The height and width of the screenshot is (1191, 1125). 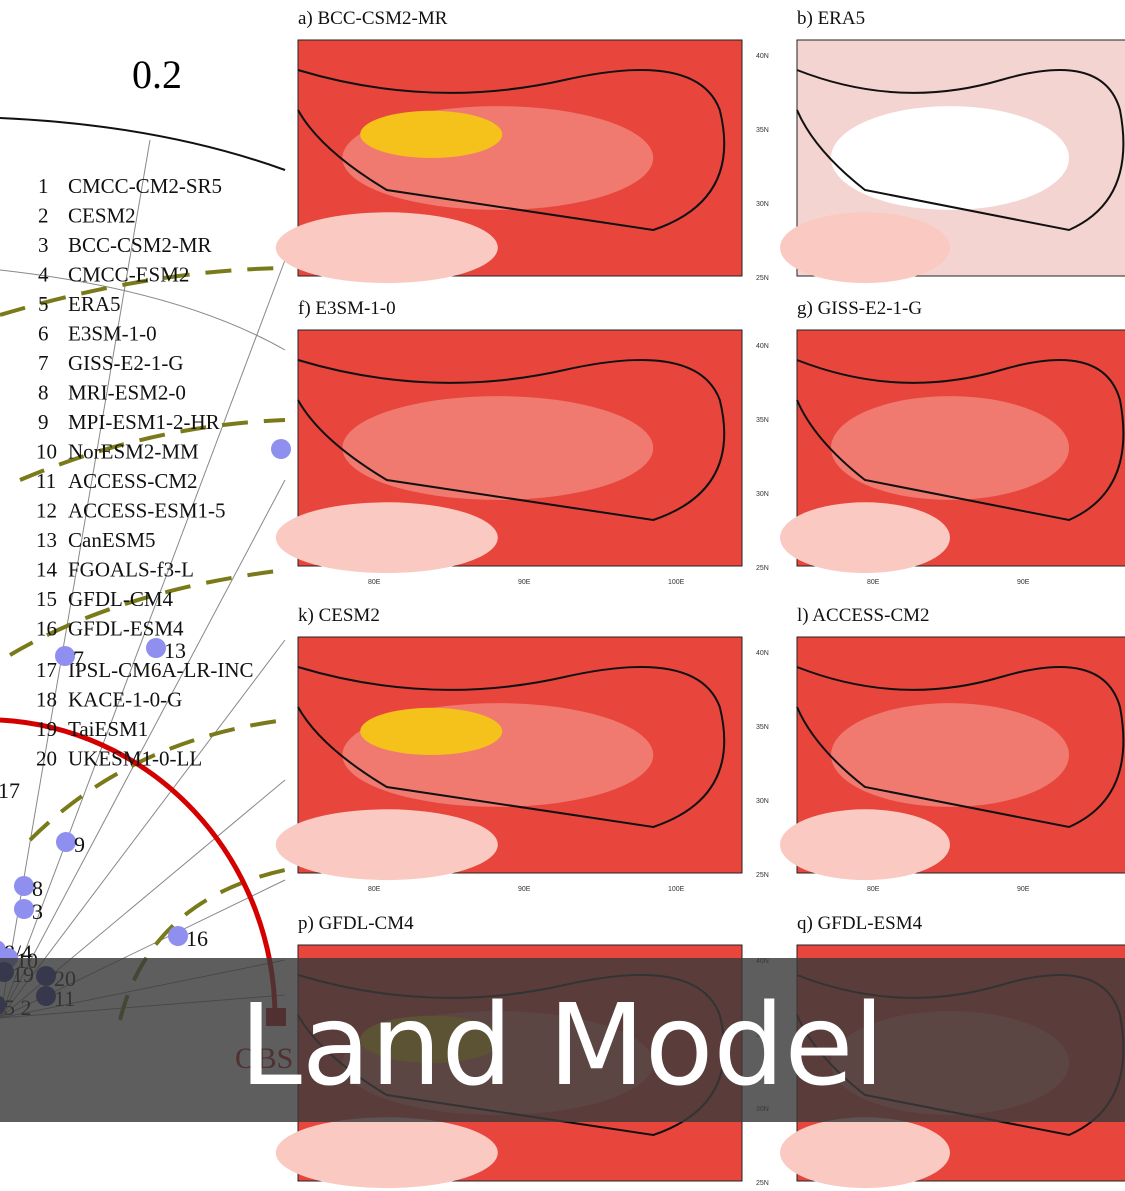 What do you see at coordinates (863, 615) in the screenshot?
I see `panel-title: l) ACCESS-CM2` at bounding box center [863, 615].